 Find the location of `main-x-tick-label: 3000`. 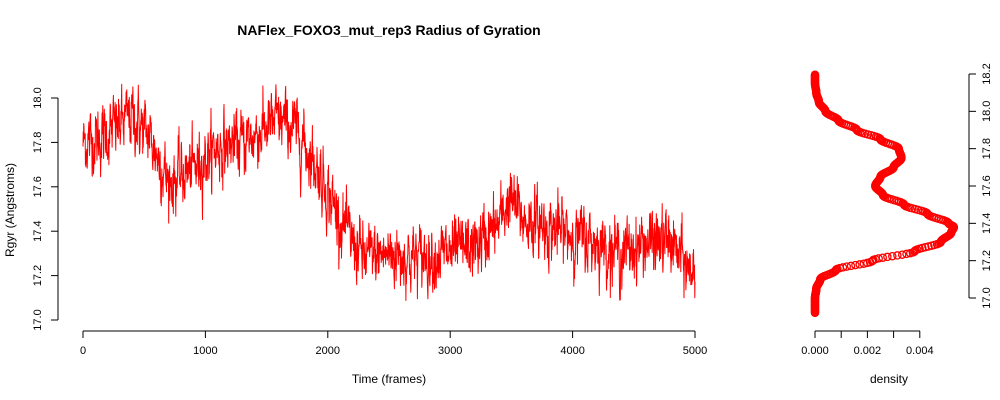

main-x-tick-label: 3000 is located at coordinates (450, 351).